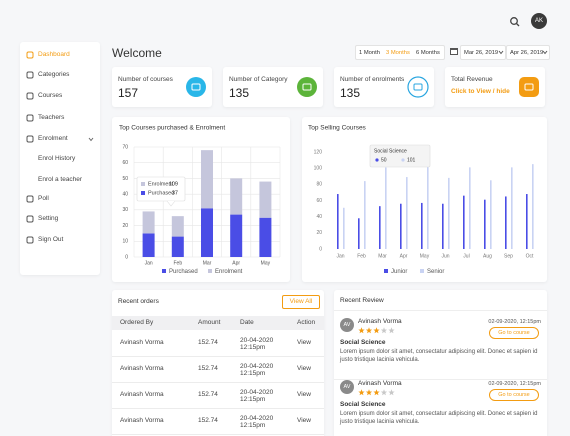 This screenshot has width=570, height=436. What do you see at coordinates (60, 240) in the screenshot?
I see `sidebar-item: Sign Out` at bounding box center [60, 240].